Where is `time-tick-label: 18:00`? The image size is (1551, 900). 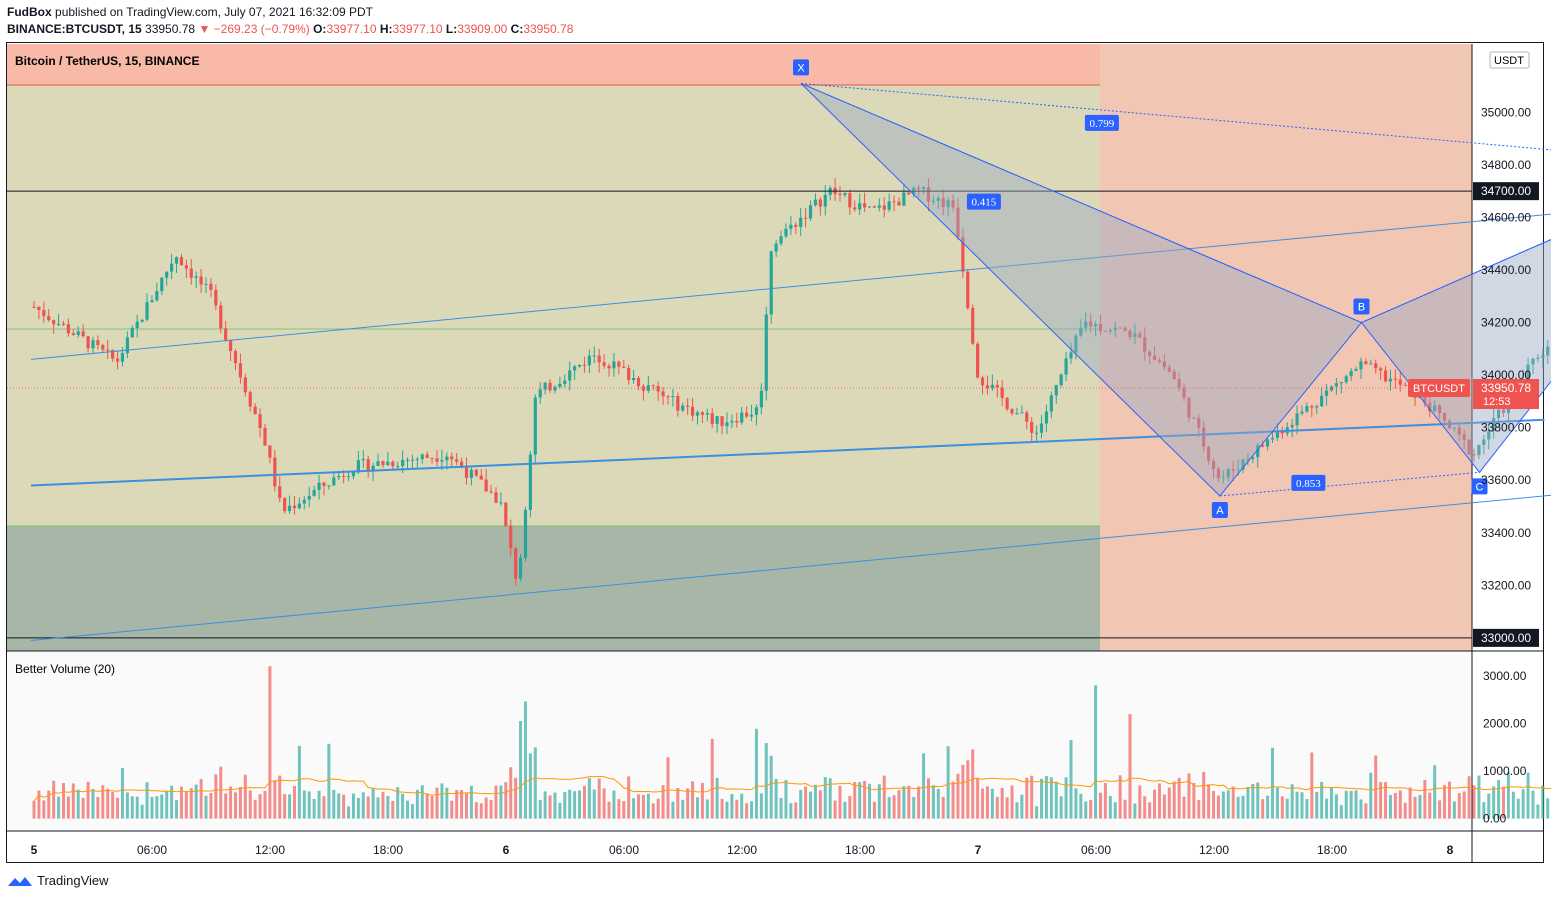
time-tick-label: 18:00 is located at coordinates (388, 850).